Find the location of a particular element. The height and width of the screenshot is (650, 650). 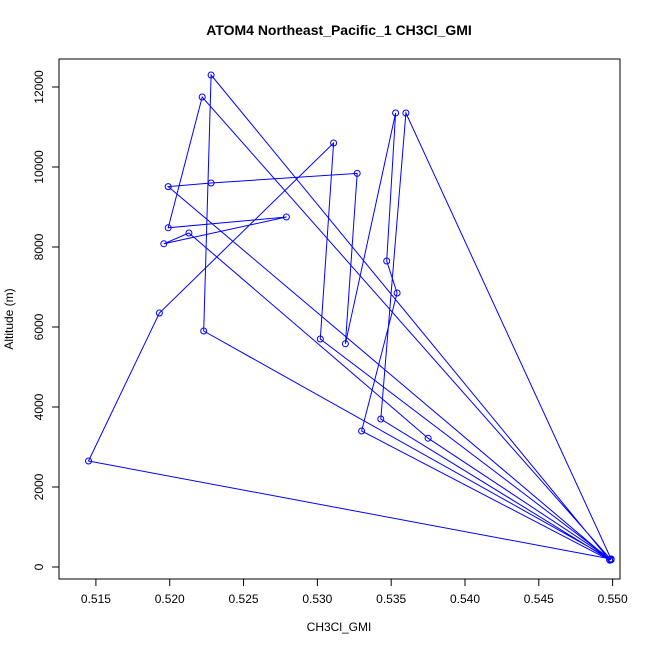

y-axis: 0 2000 4000 6000 8000 10000 12000 is located at coordinates (46, 320).